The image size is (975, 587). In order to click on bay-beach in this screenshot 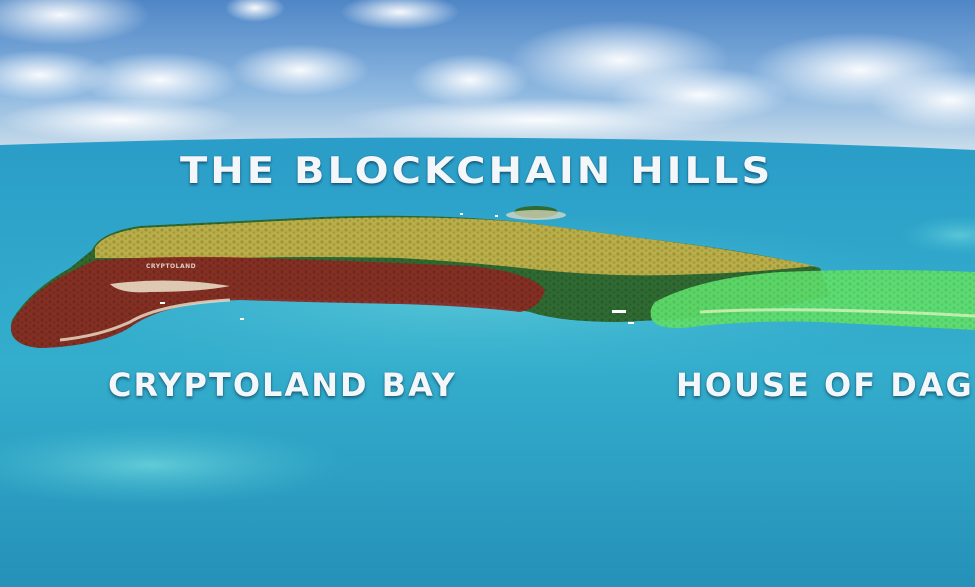, I will do `click(170, 286)`.